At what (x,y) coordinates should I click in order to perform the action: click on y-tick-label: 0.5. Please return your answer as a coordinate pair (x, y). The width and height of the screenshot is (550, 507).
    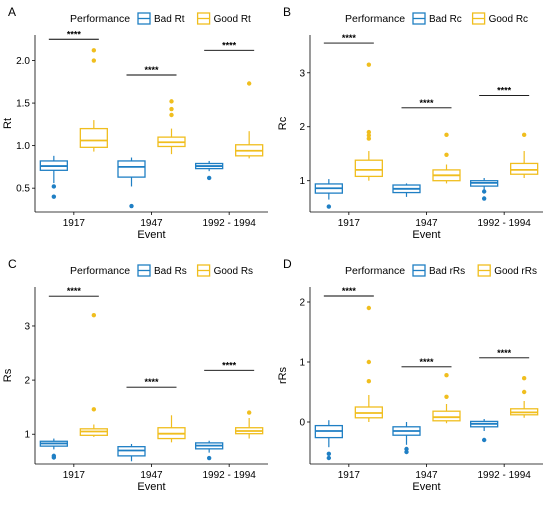
    Looking at the image, I should click on (23, 189).